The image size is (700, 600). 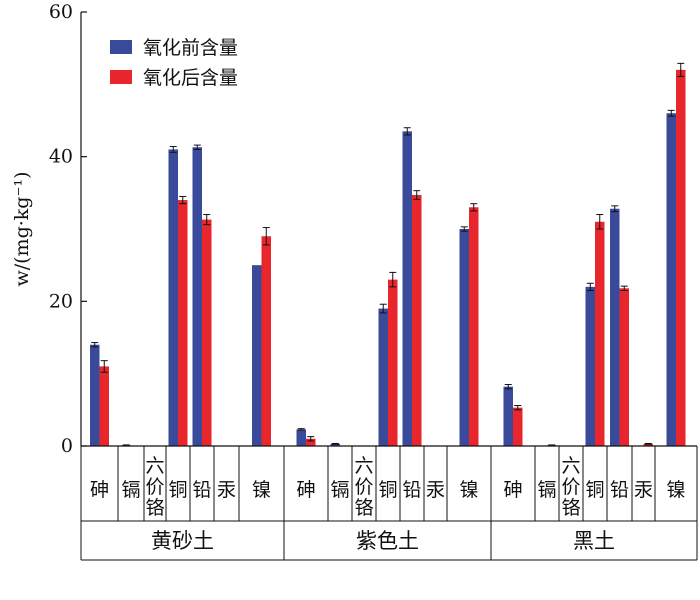 What do you see at coordinates (22, 228) in the screenshot?
I see `y-axis-label: w/(mg·kg⁻¹)` at bounding box center [22, 228].